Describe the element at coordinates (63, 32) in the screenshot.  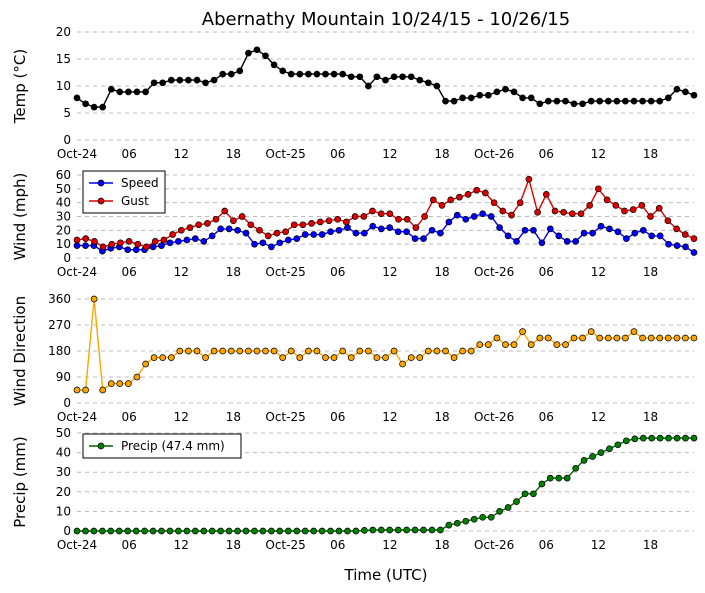
I see `y-tick-label: 20` at that location.